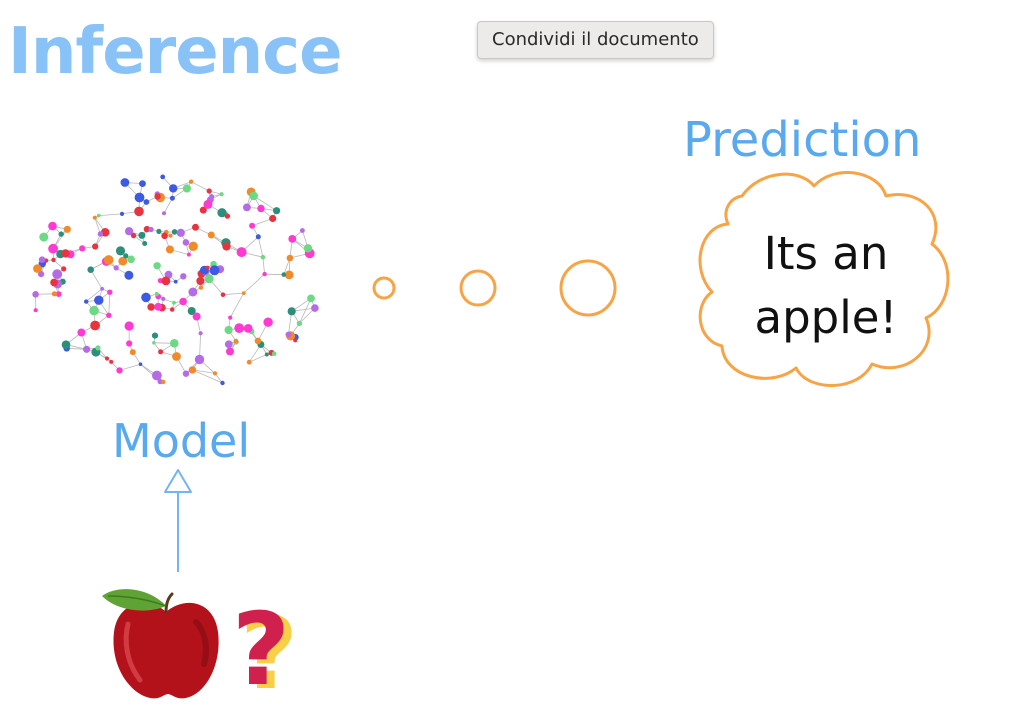  Describe the element at coordinates (175, 52) in the screenshot. I see `slide-title: Inference` at that location.